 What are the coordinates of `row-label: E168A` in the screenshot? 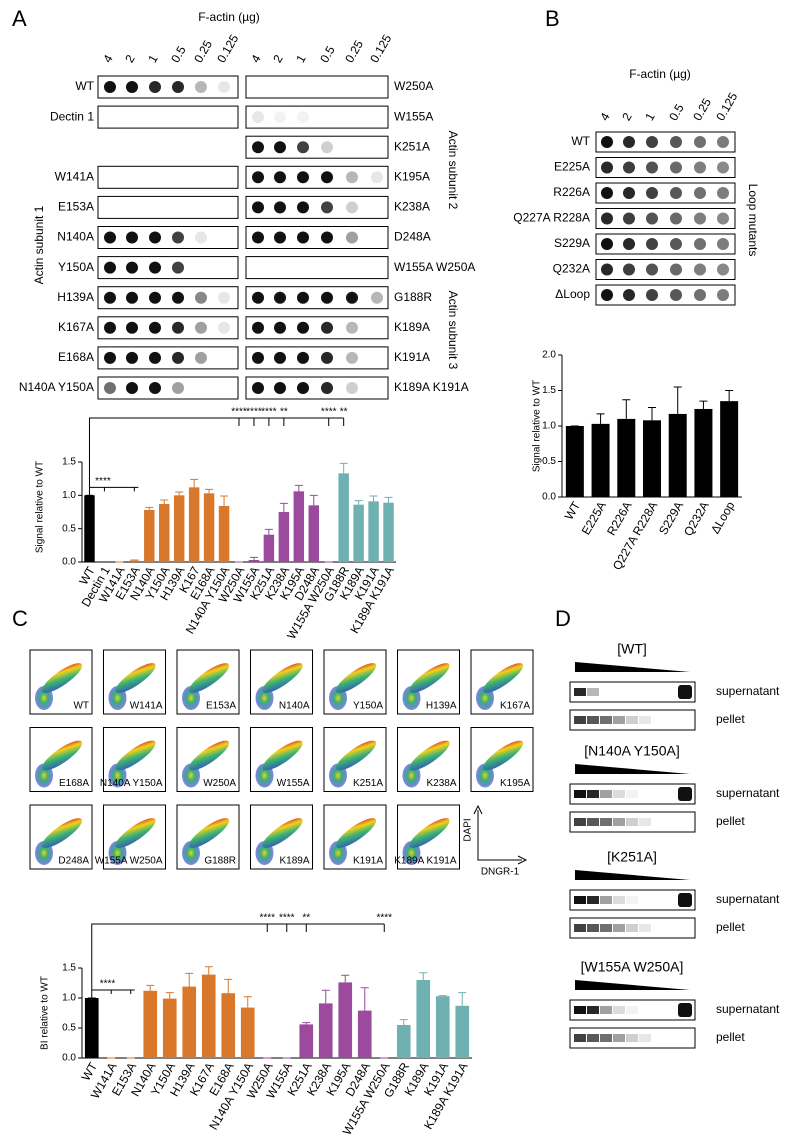 It's located at (76, 357).